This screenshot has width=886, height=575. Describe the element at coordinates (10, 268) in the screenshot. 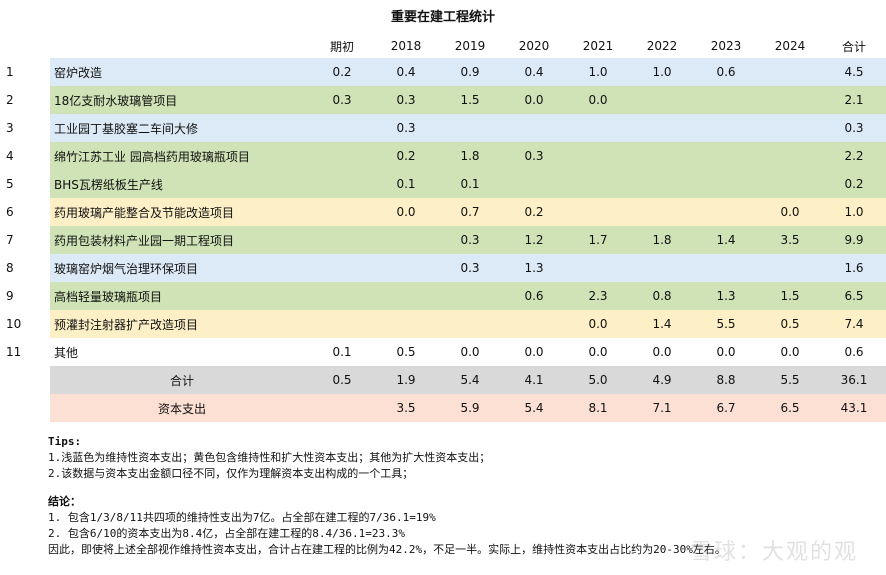

I see `row-number: 8` at that location.